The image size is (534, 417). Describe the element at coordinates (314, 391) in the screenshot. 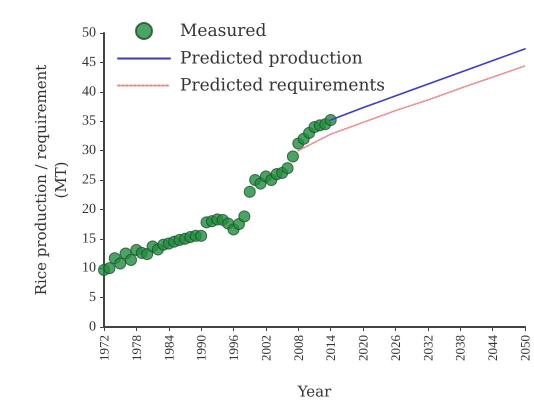

I see `x-axis-title: Year` at that location.